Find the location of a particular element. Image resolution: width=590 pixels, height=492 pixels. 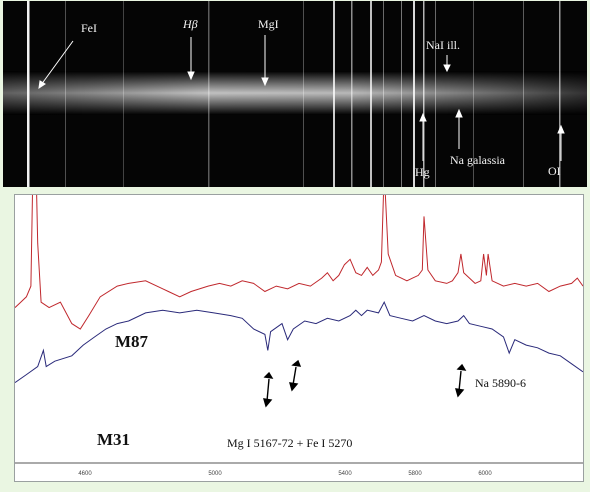

label-hg: Hg is located at coordinates (422, 172).